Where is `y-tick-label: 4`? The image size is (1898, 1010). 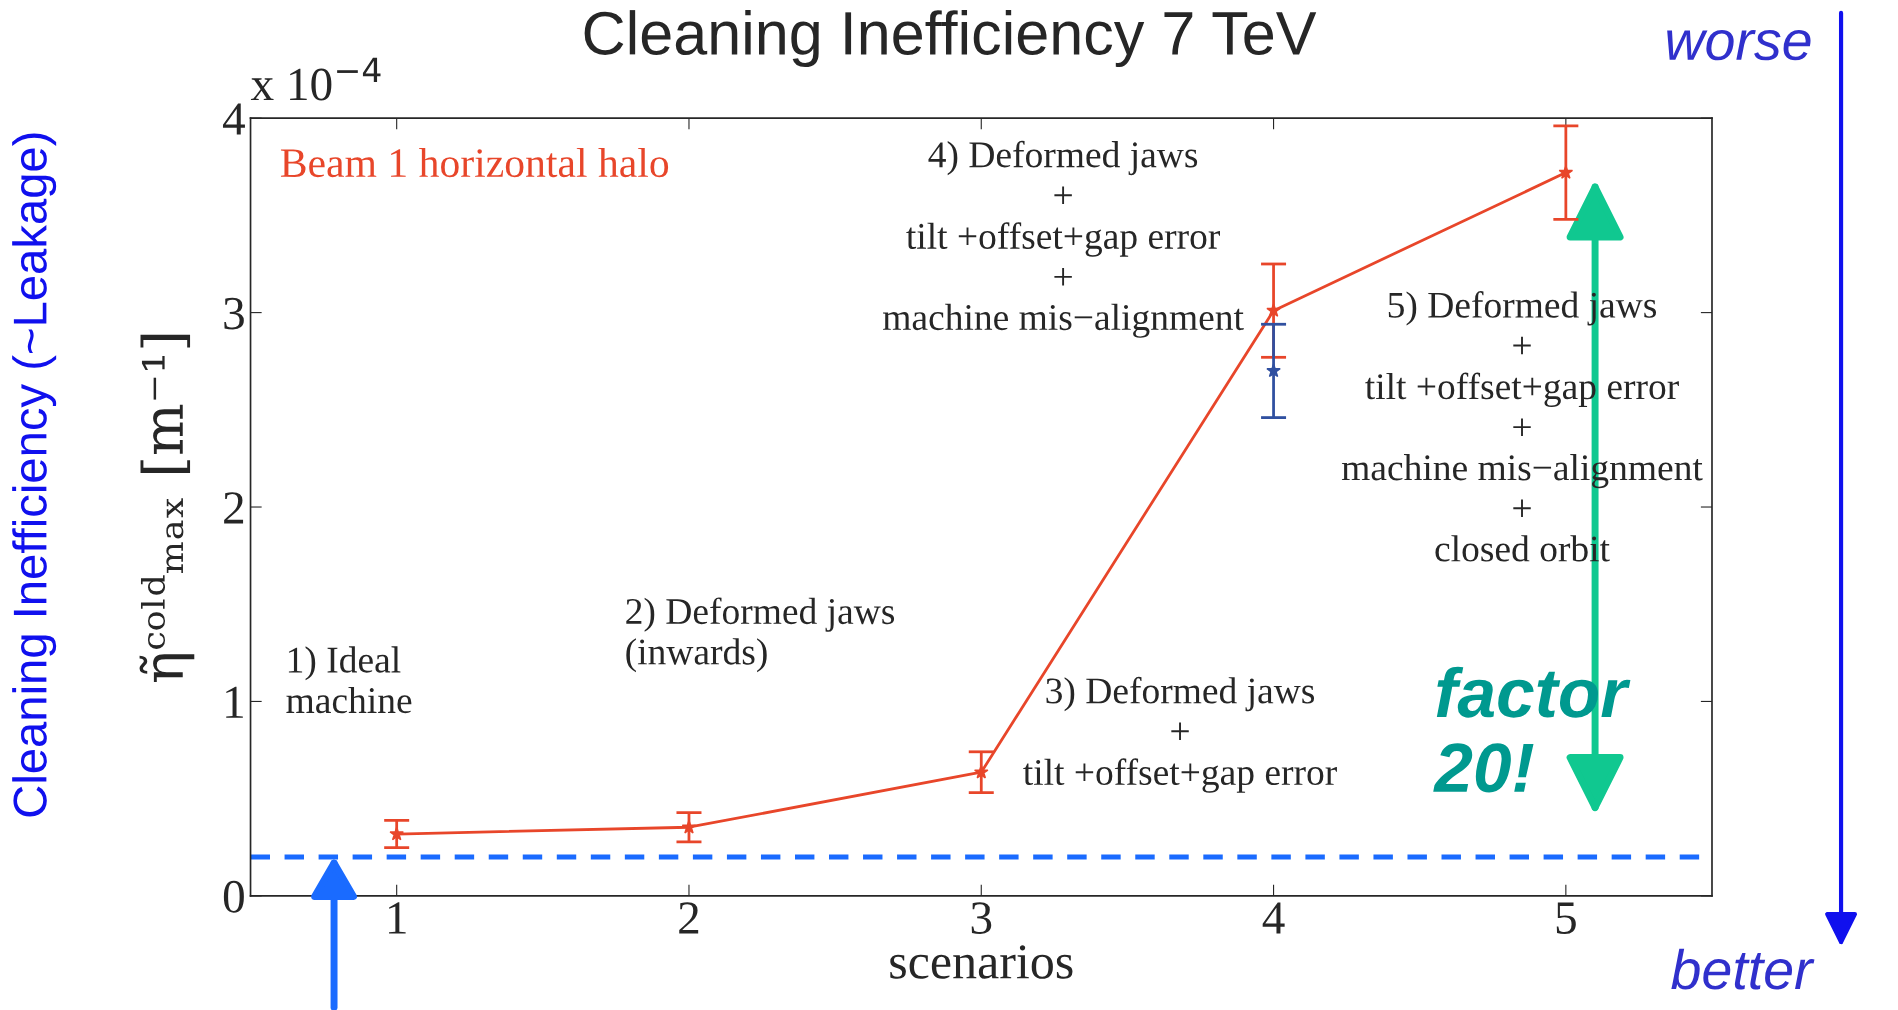 y-tick-label: 4 is located at coordinates (233, 119).